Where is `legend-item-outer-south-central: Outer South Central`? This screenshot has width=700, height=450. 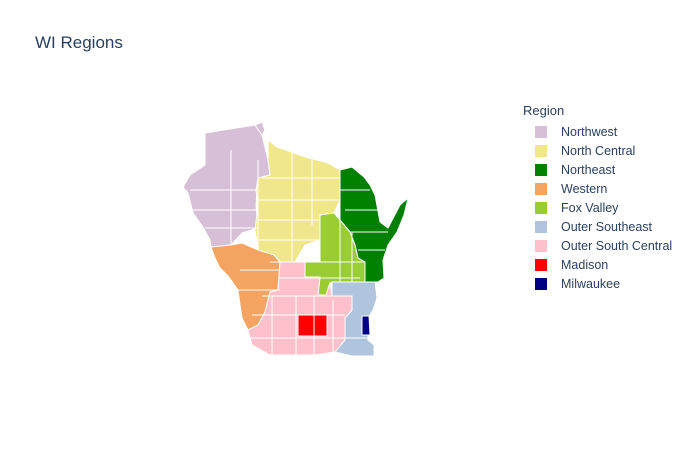
legend-item-outer-south-central: Outer South Central is located at coordinates (597, 245).